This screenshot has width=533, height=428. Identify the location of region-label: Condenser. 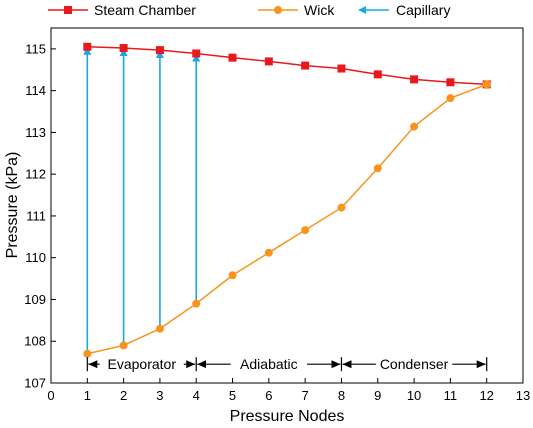
(414, 364).